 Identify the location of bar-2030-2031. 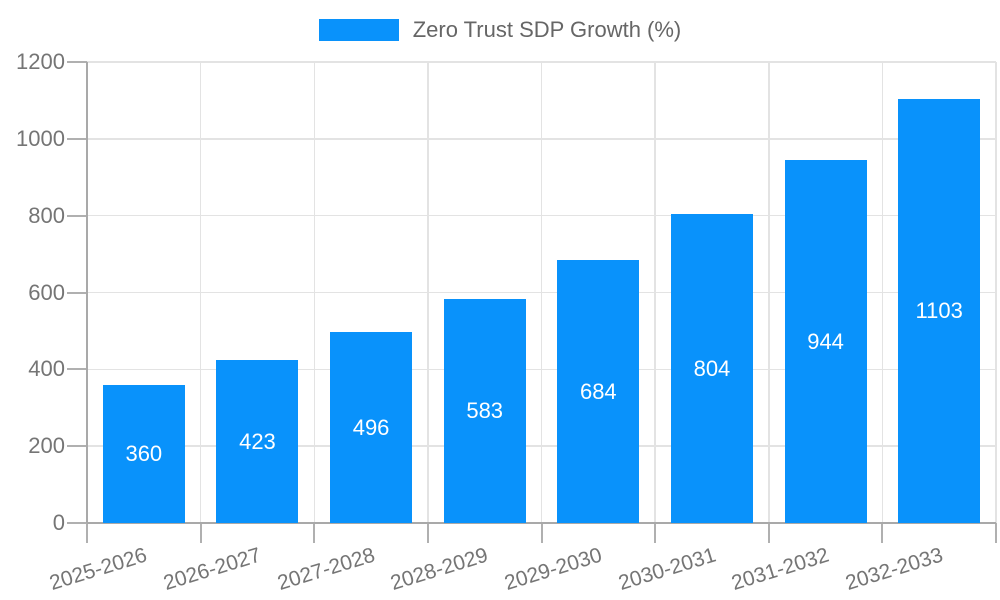
(711, 368).